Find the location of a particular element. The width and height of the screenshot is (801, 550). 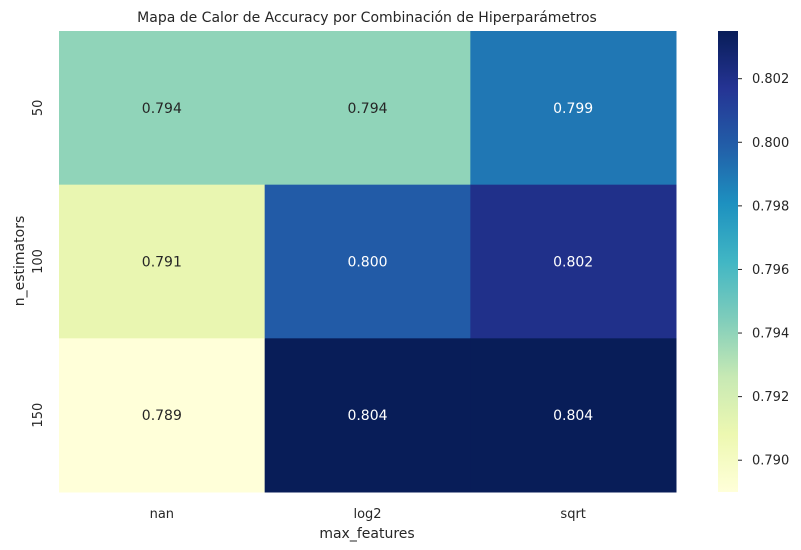

colorbar-tick-label: 0.796 is located at coordinates (770, 270).